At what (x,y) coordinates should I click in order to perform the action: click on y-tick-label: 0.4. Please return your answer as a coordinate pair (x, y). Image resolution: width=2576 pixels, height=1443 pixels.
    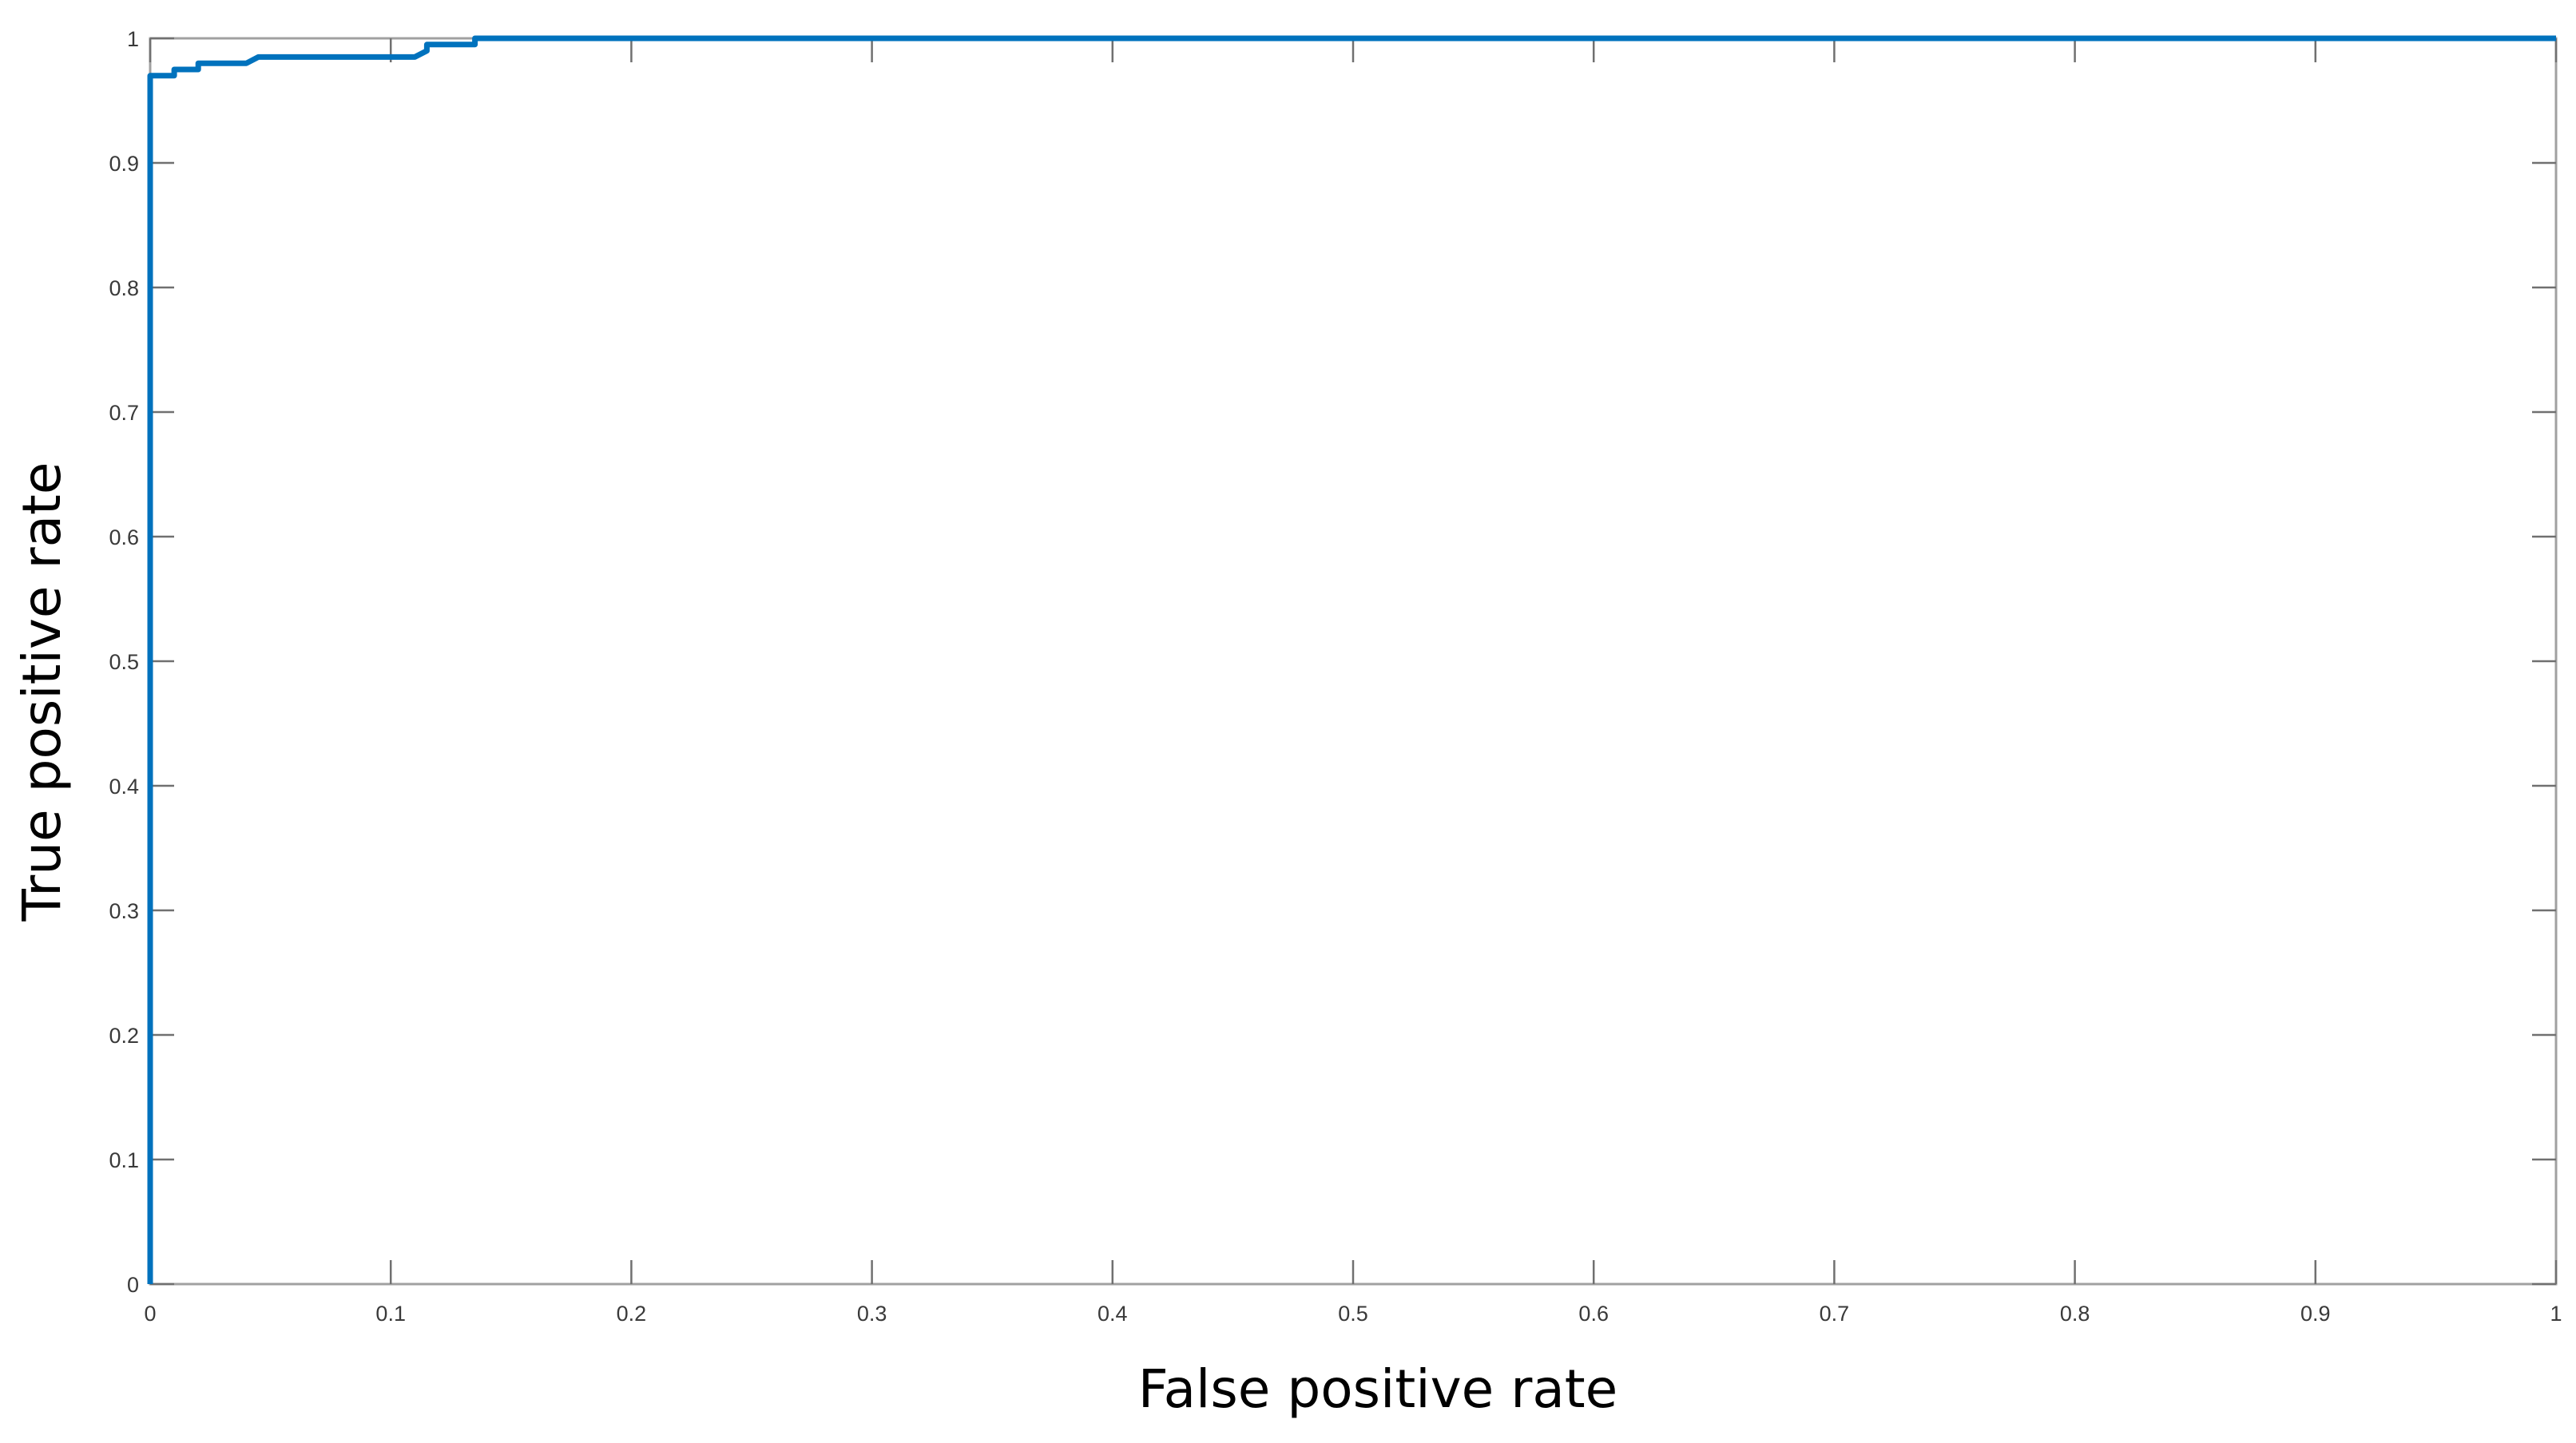
    Looking at the image, I should click on (124, 787).